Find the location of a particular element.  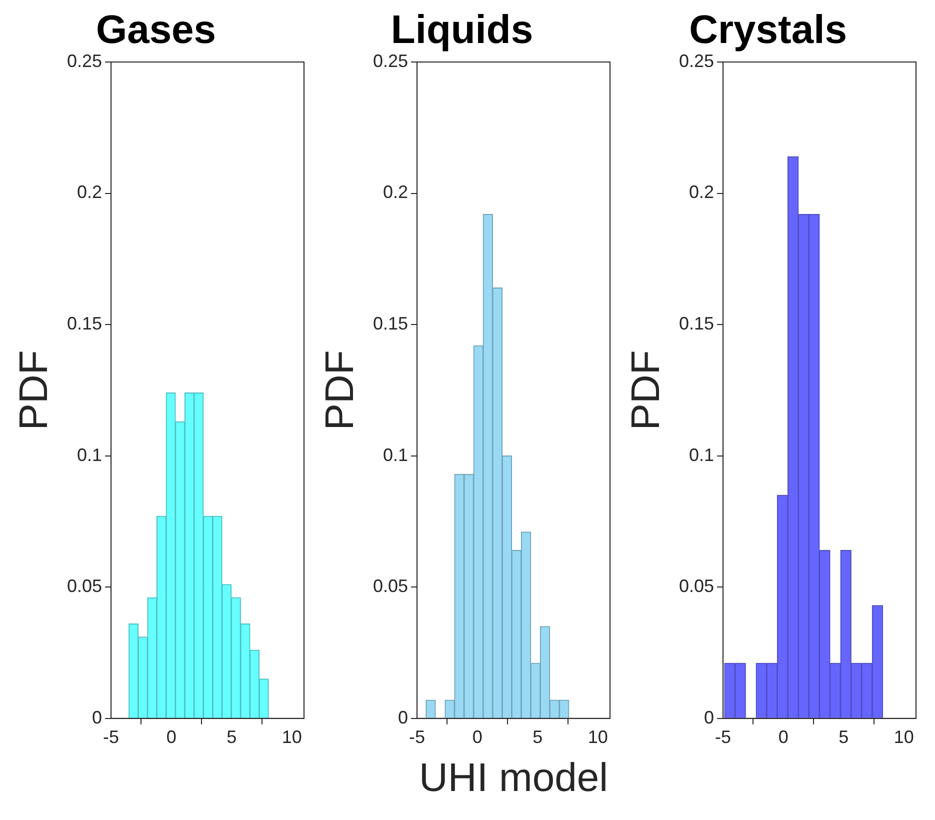

chart-title: Crystals is located at coordinates (768, 30).